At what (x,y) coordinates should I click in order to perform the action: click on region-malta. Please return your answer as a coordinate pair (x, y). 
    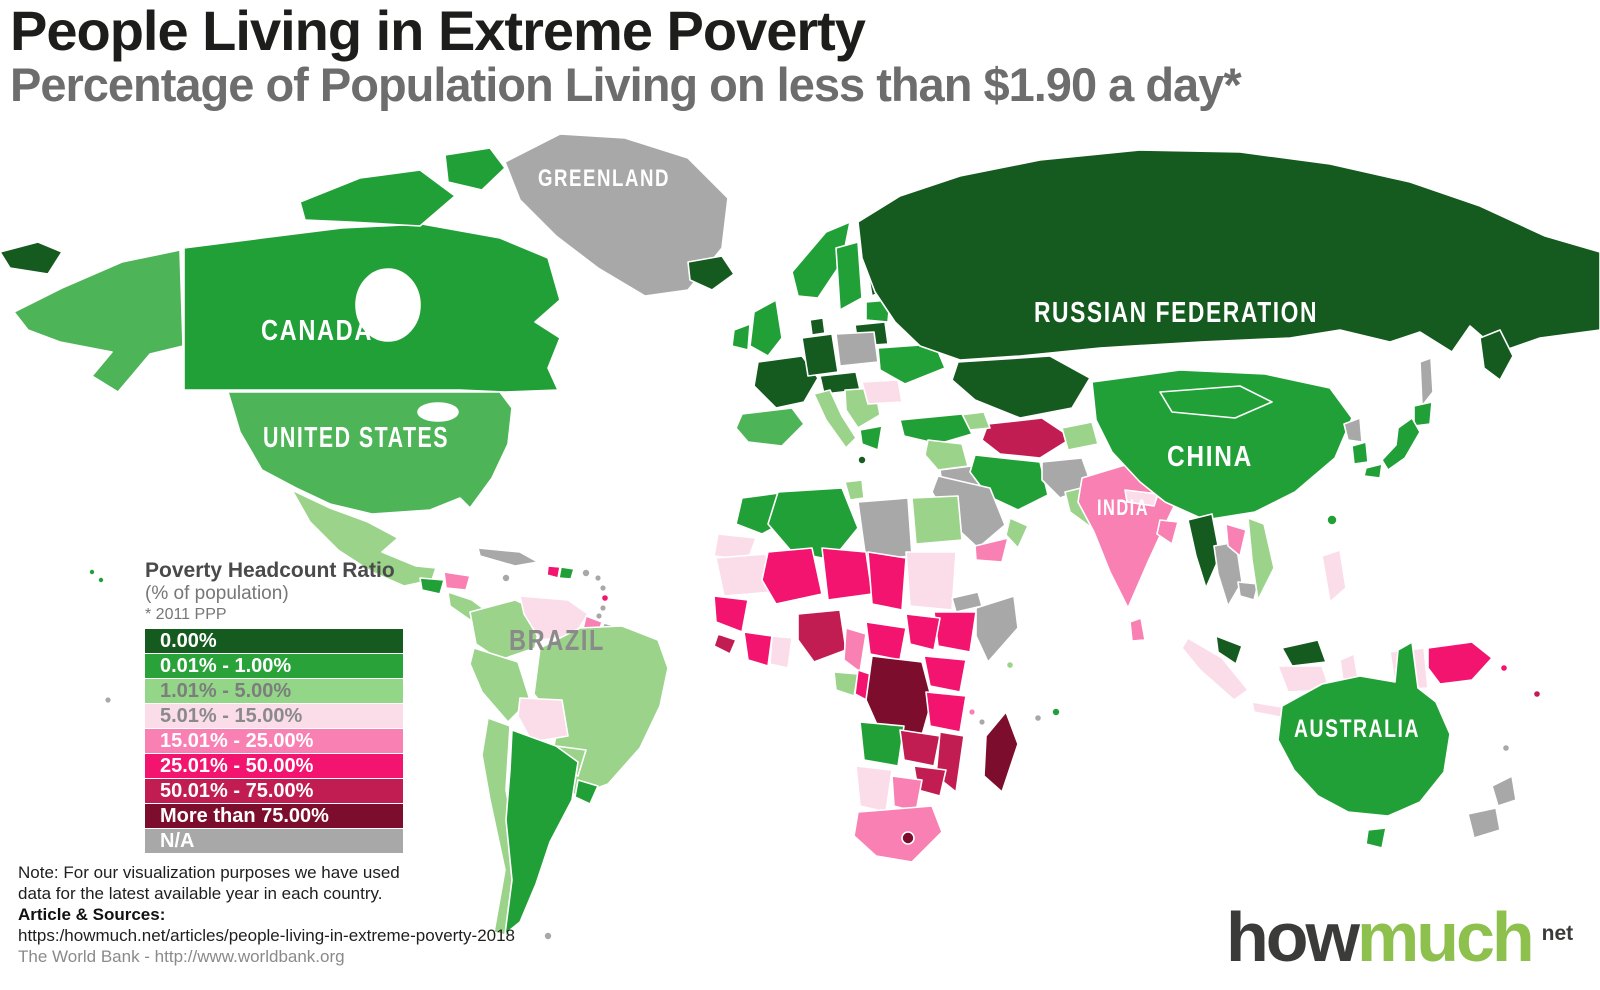
    Looking at the image, I should click on (862, 460).